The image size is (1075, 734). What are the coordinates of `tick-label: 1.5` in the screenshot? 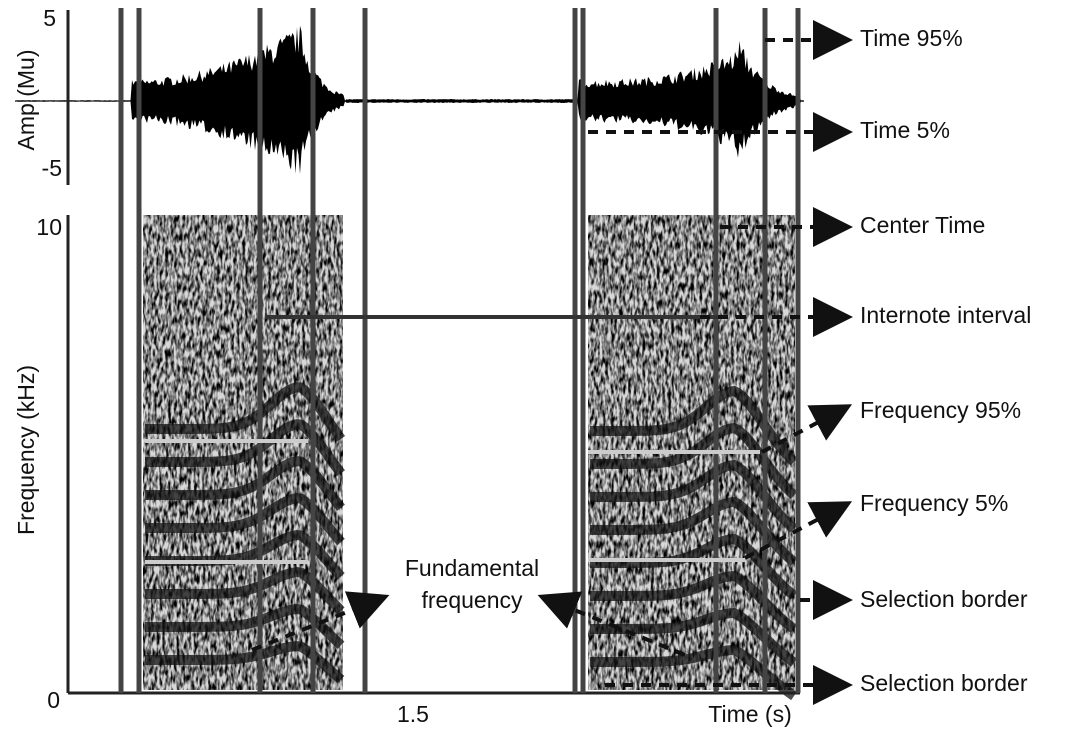 It's located at (413, 714).